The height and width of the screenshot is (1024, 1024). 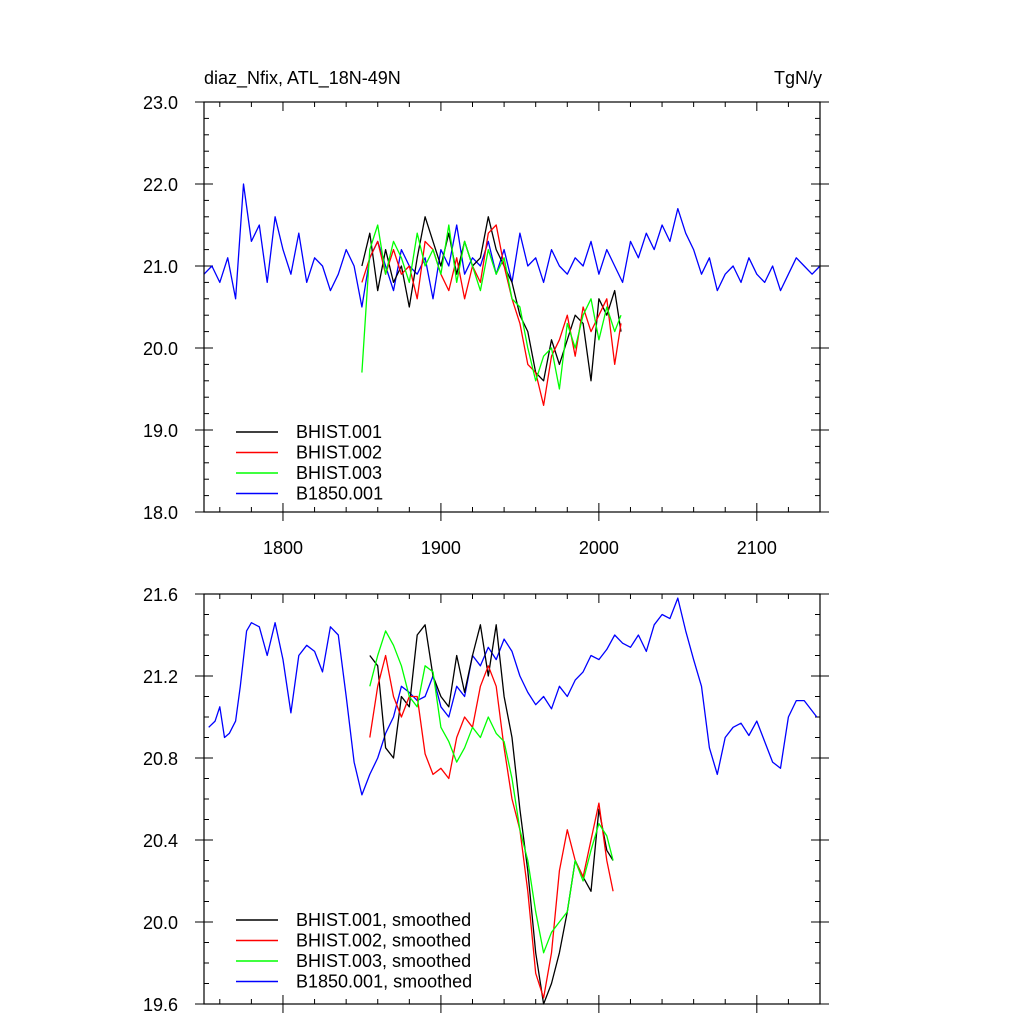 I want to click on y-tick-label: 18.0, so click(x=160, y=513).